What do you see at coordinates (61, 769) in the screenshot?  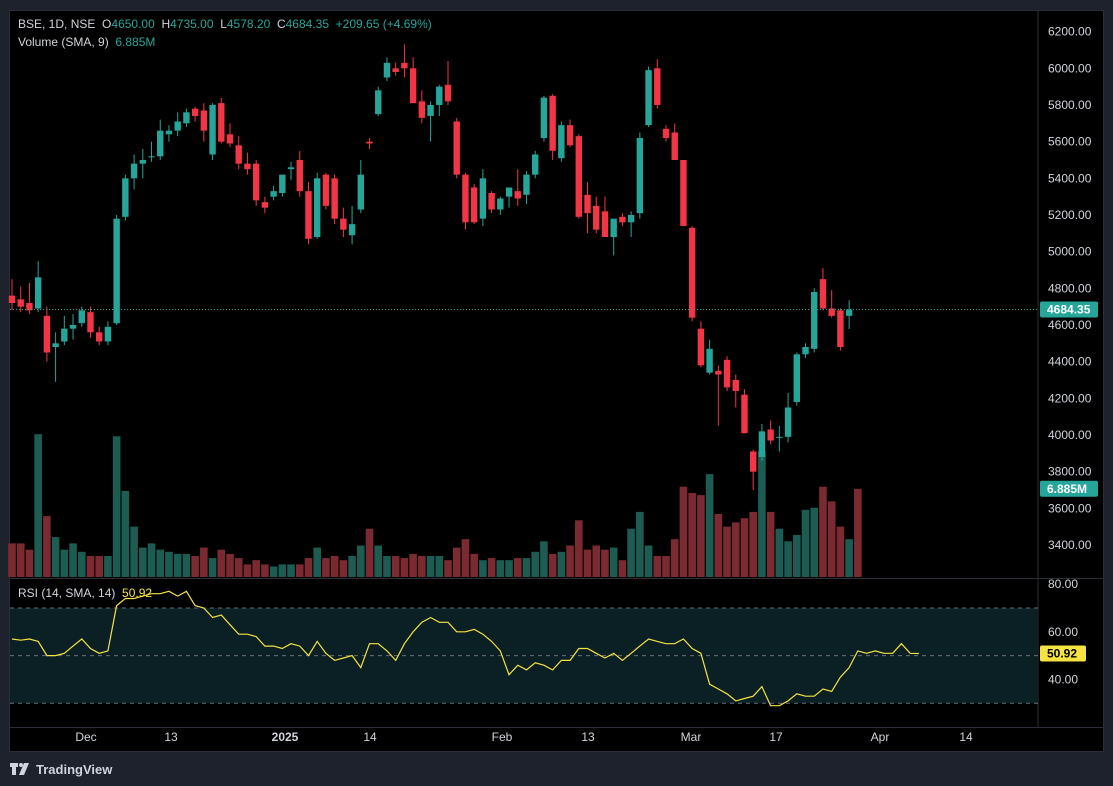 I see `tradingview-logo: TradingView` at bounding box center [61, 769].